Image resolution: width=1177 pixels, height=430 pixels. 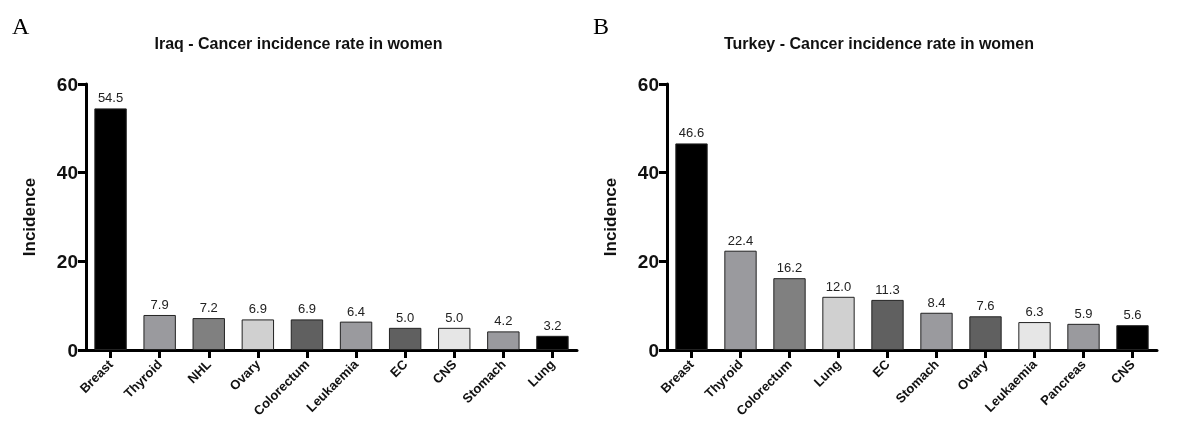 I want to click on data-label: 54.5, so click(x=110, y=98).